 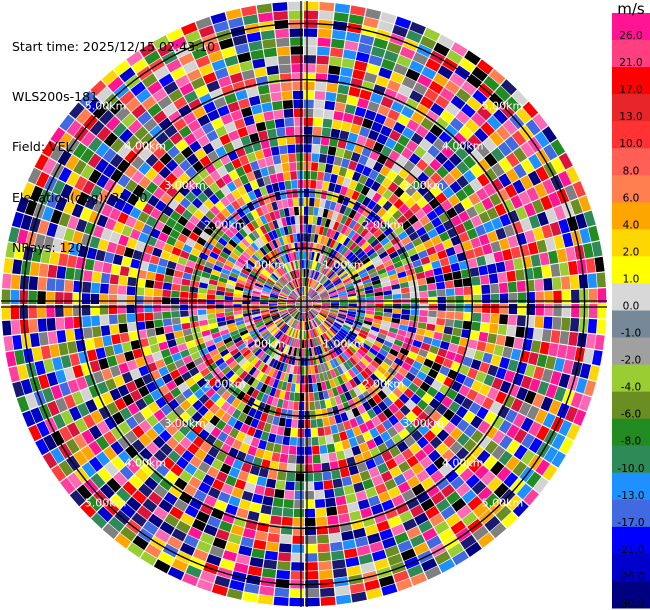 I want to click on range-ring-label: 1.00km, so click(x=344, y=344).